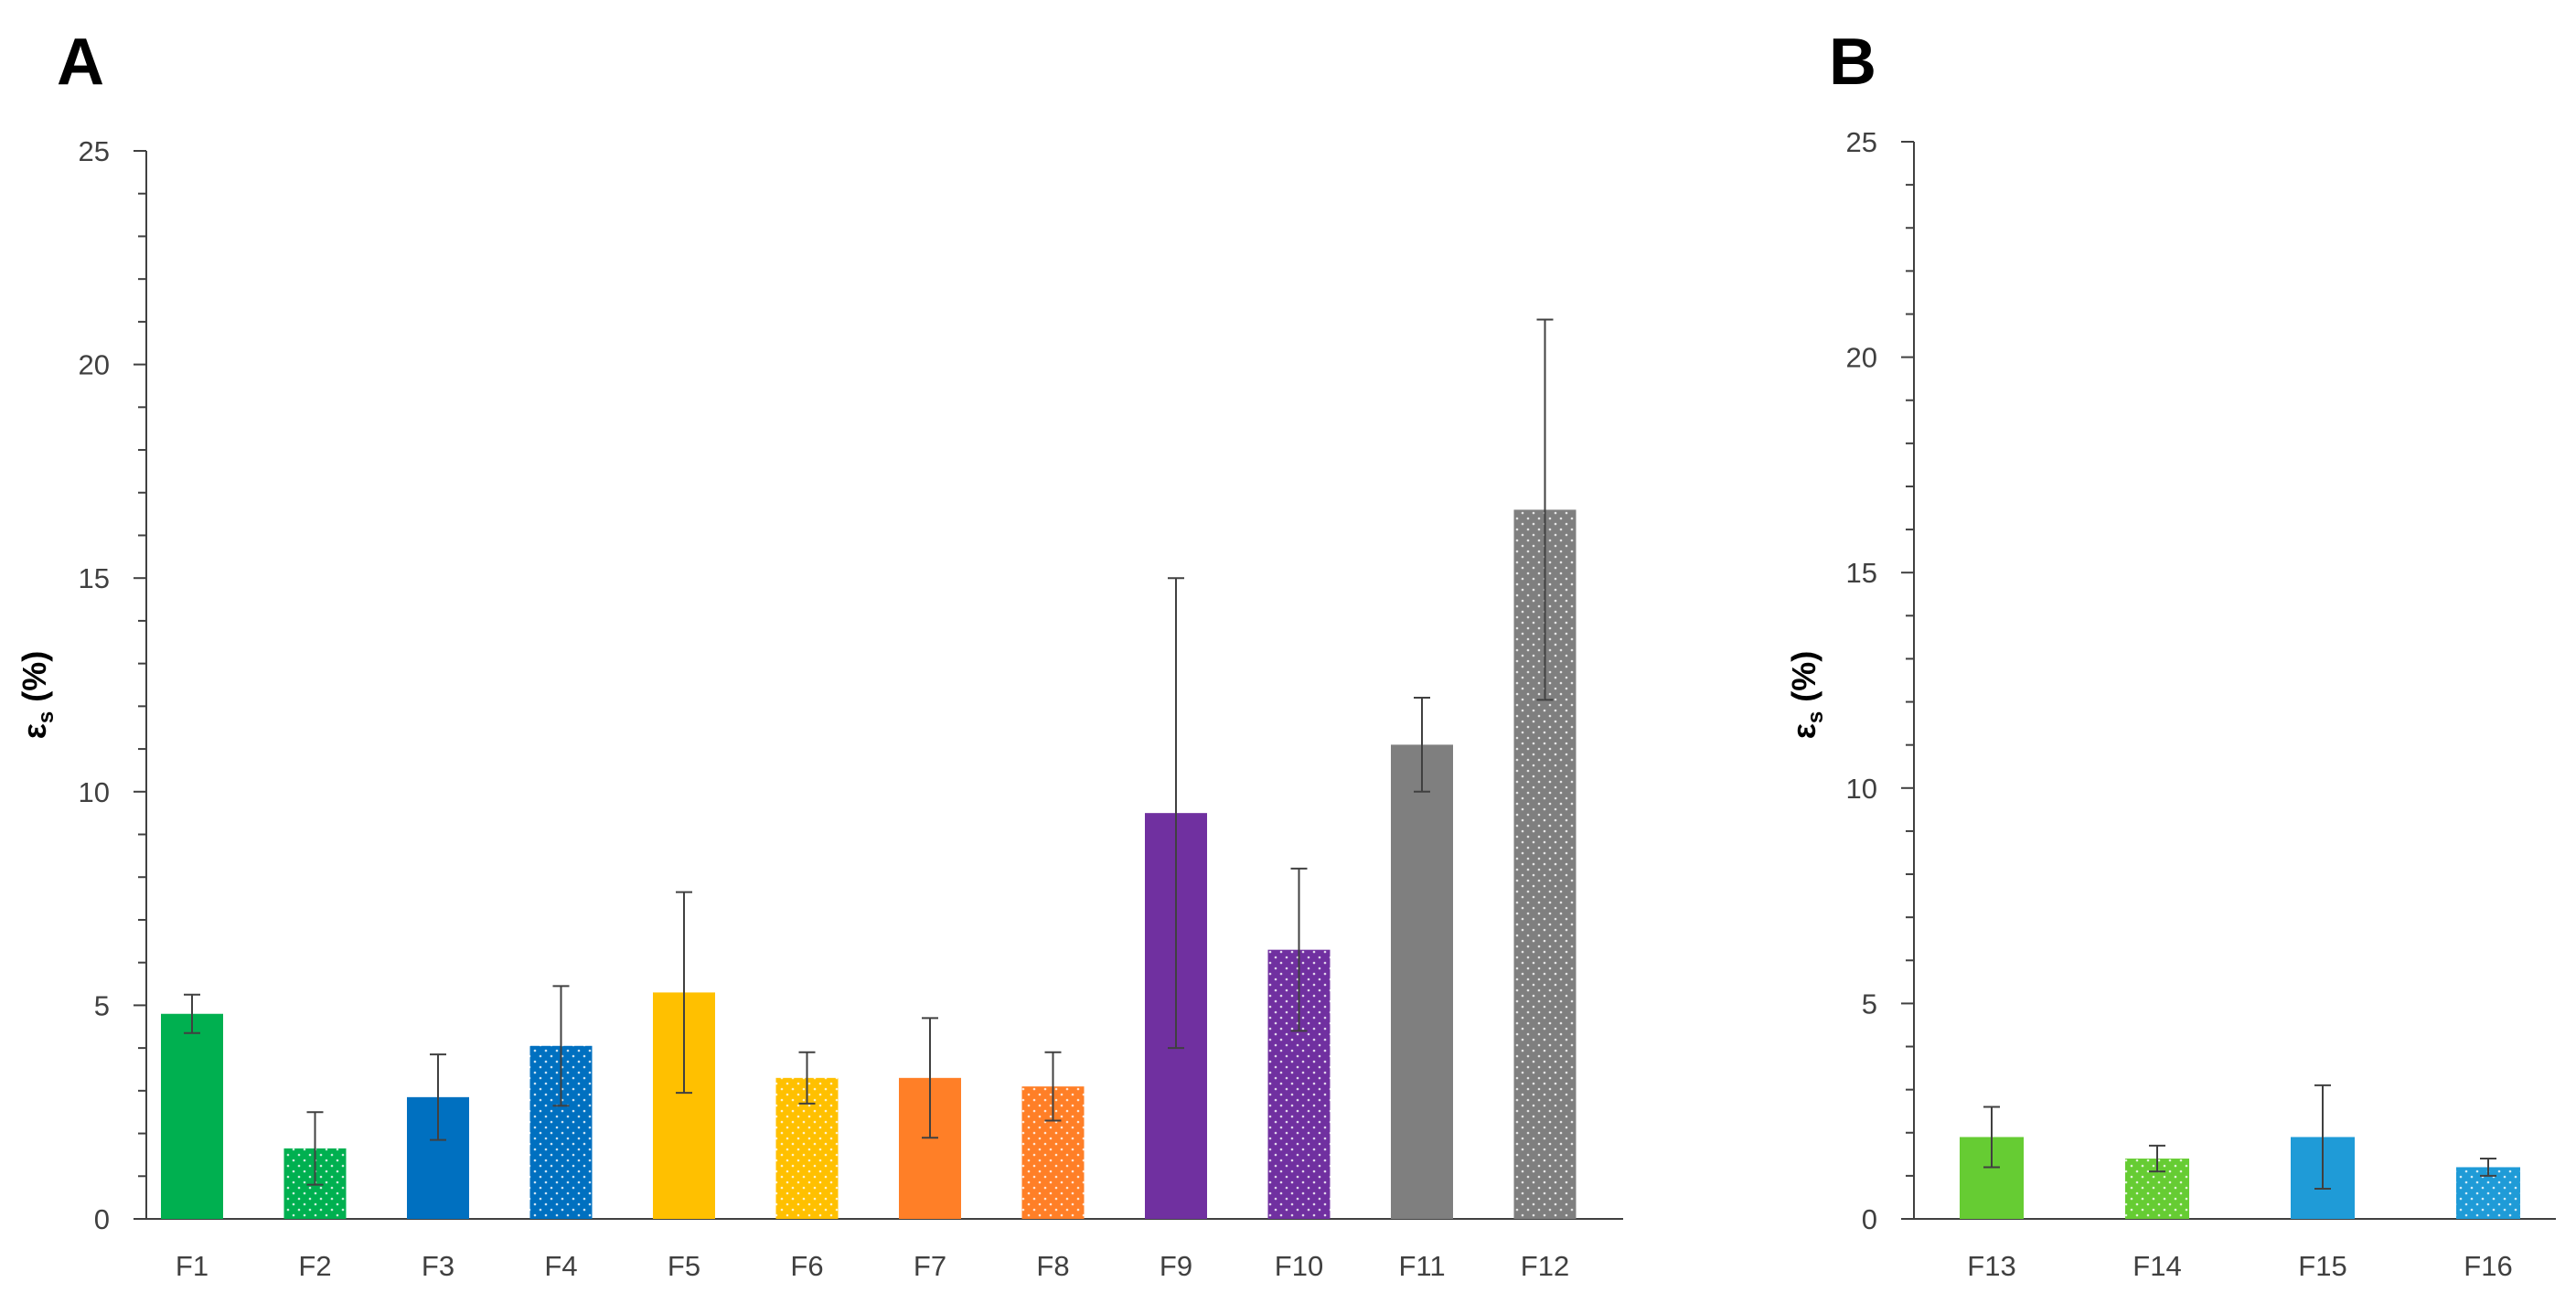 The height and width of the screenshot is (1314, 2576). I want to click on panel-b-x-tick-label-f13: F13, so click(1991, 1266).